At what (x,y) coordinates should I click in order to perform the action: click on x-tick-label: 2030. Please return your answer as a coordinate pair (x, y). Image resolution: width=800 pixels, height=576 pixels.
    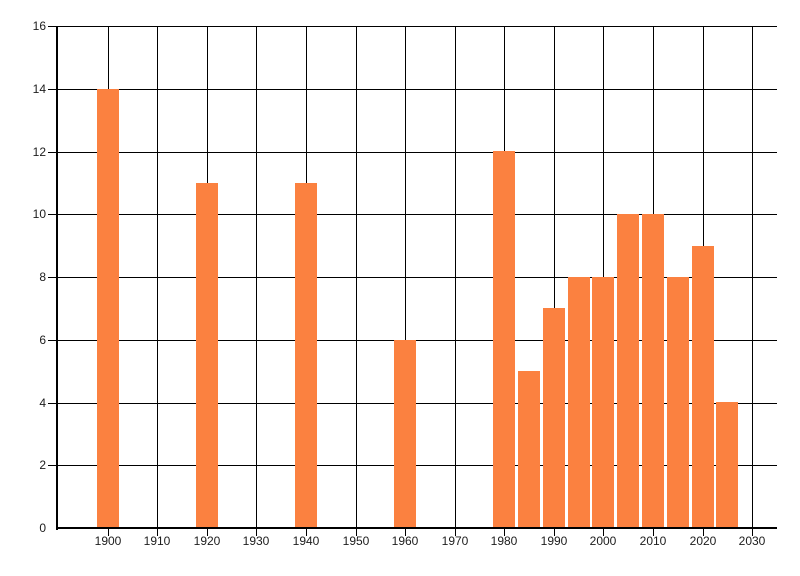
    Looking at the image, I should click on (752, 541).